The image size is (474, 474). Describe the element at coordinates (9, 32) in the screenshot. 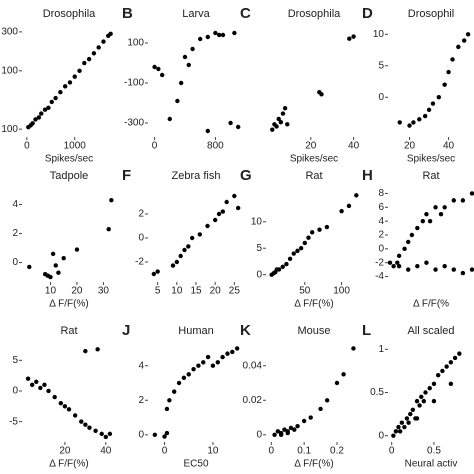

I see `y-tick-label: 300` at that location.